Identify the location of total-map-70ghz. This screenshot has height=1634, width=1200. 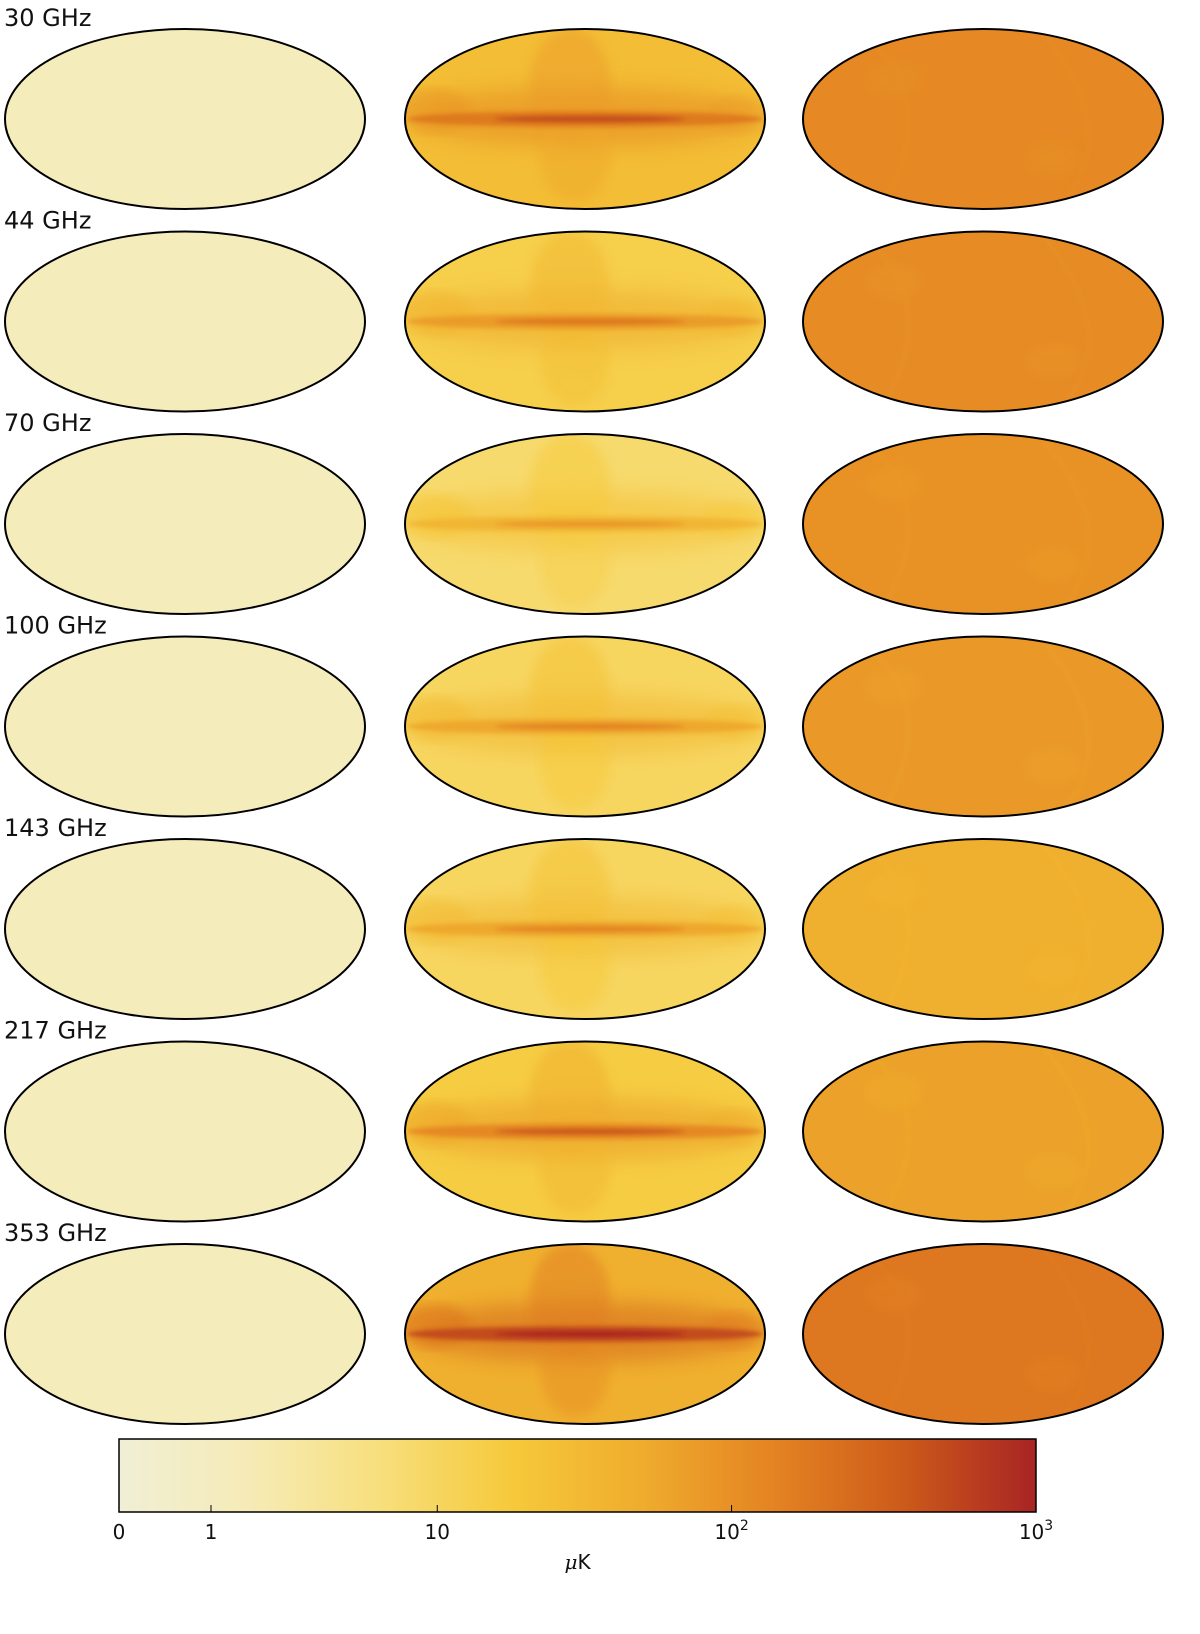
(185, 524).